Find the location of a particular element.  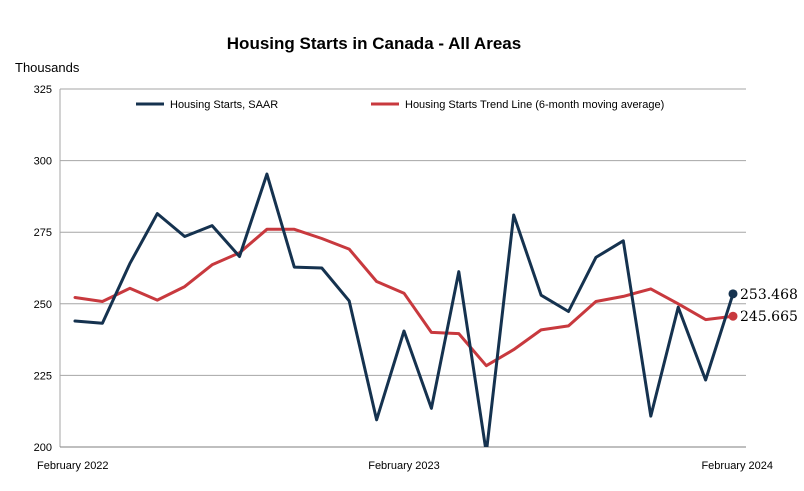

y-tick-label: 200 is located at coordinates (43, 448).